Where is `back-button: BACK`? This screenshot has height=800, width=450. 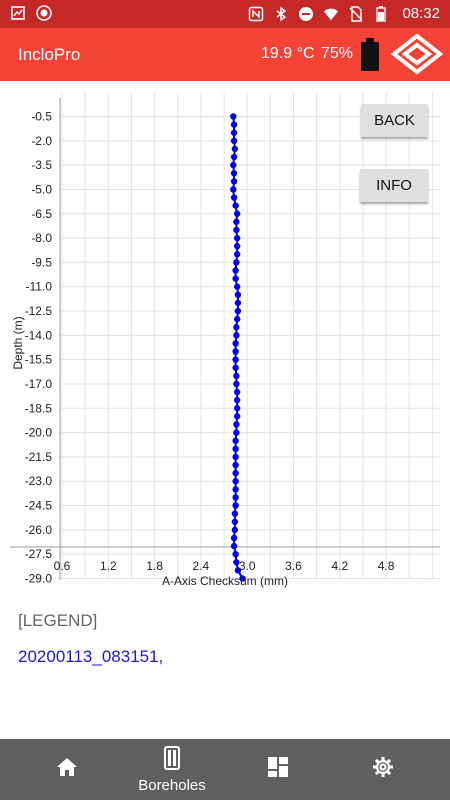
back-button: BACK is located at coordinates (394, 120).